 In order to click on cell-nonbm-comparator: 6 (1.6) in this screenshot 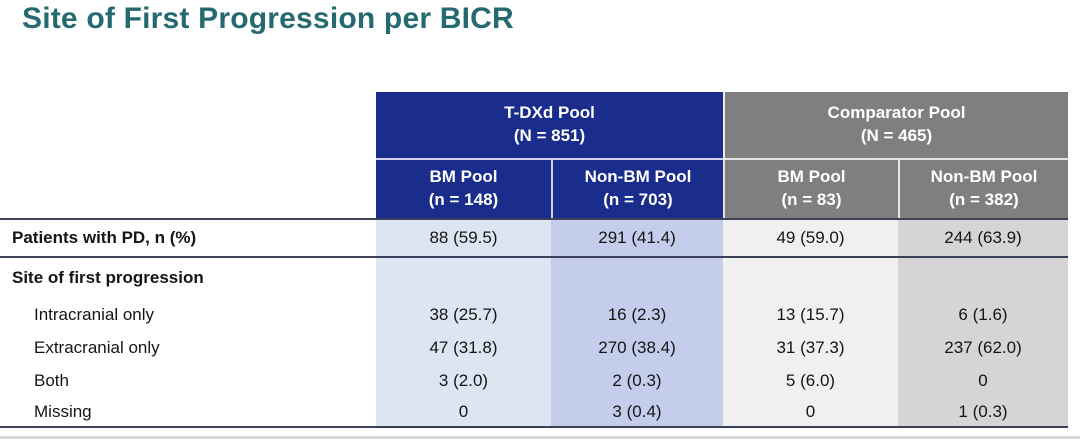, I will do `click(983, 314)`.